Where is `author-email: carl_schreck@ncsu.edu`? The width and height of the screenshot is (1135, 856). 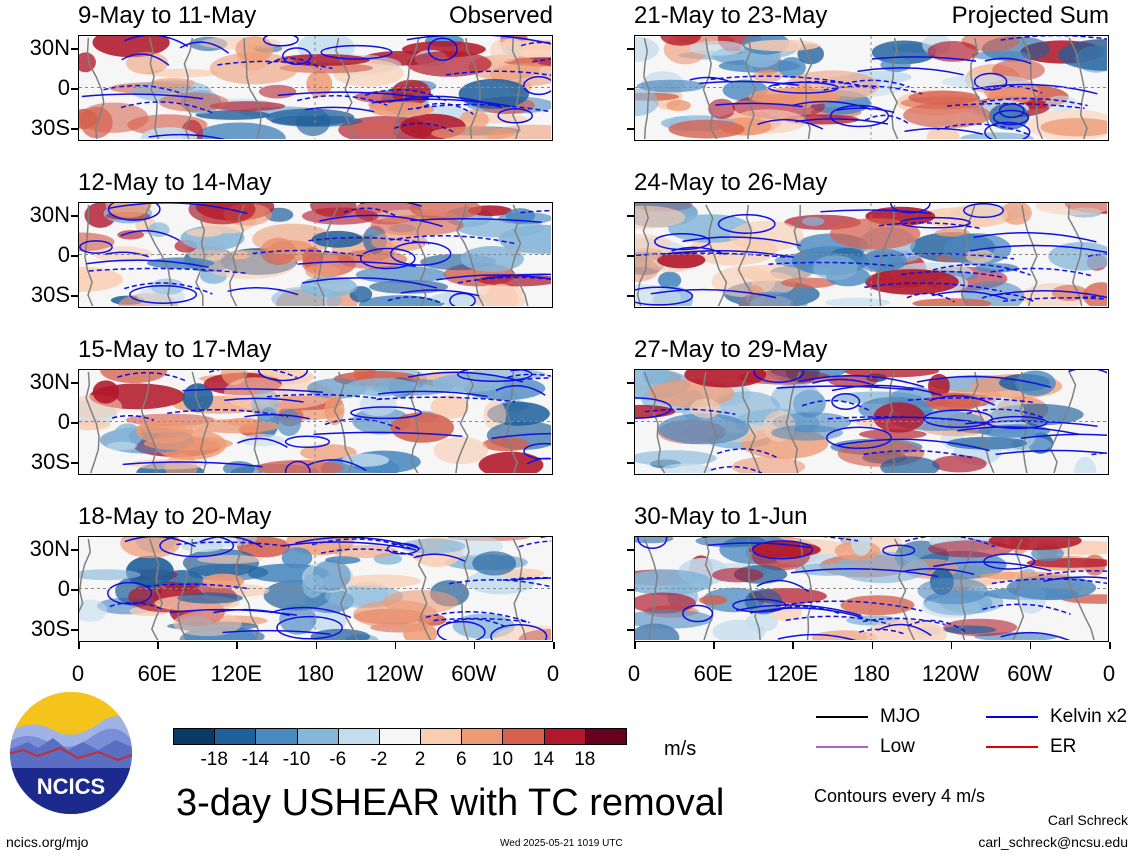 author-email: carl_schreck@ncsu.edu is located at coordinates (1053, 842).